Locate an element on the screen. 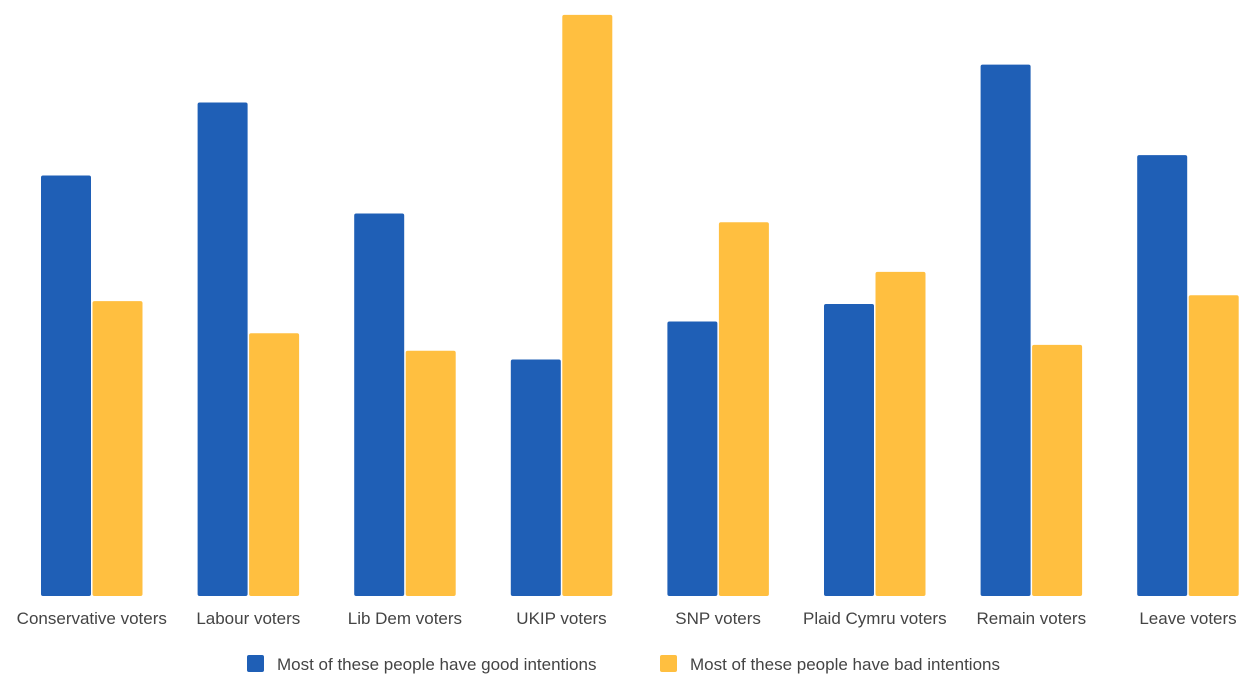 The width and height of the screenshot is (1247, 680). x-tick-label-ukip-voters: UKIP voters is located at coordinates (561, 618).